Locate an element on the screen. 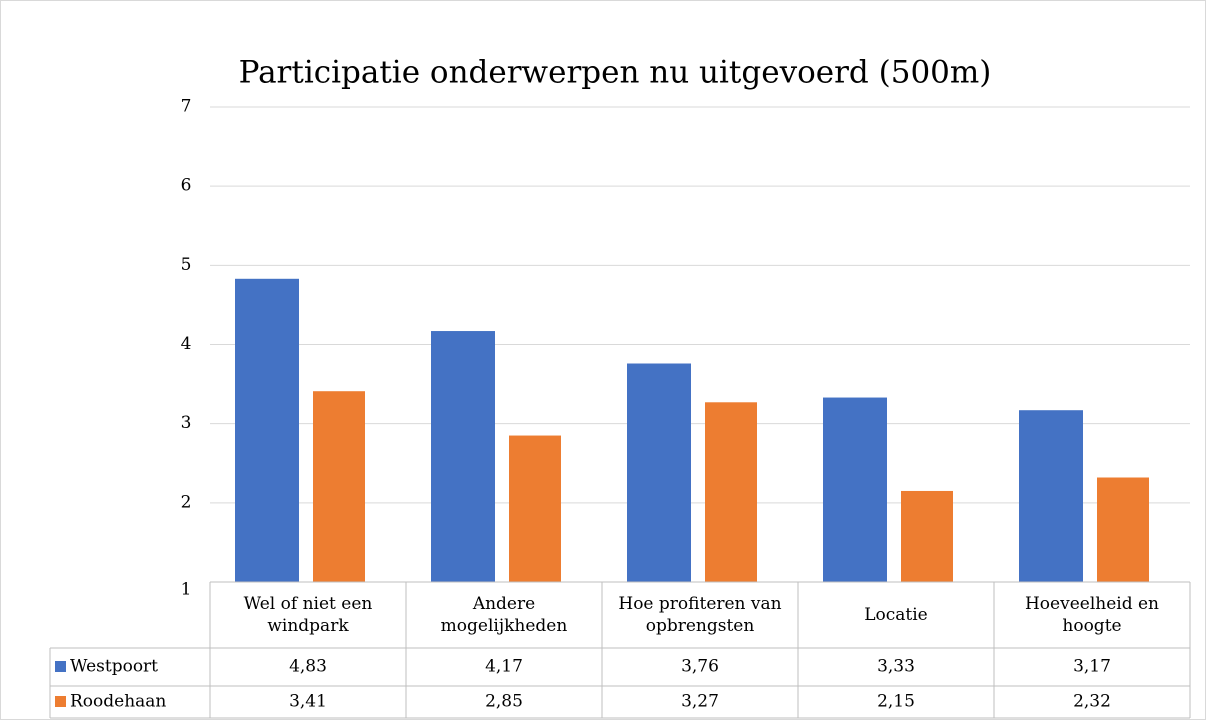 This screenshot has height=720, width=1206. y-tick-label: 4 is located at coordinates (186, 344).